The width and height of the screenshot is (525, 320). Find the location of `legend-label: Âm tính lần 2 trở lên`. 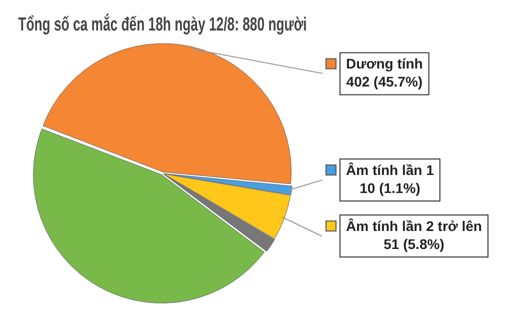

legend-label: Âm tính lần 2 trở lên is located at coordinates (414, 226).